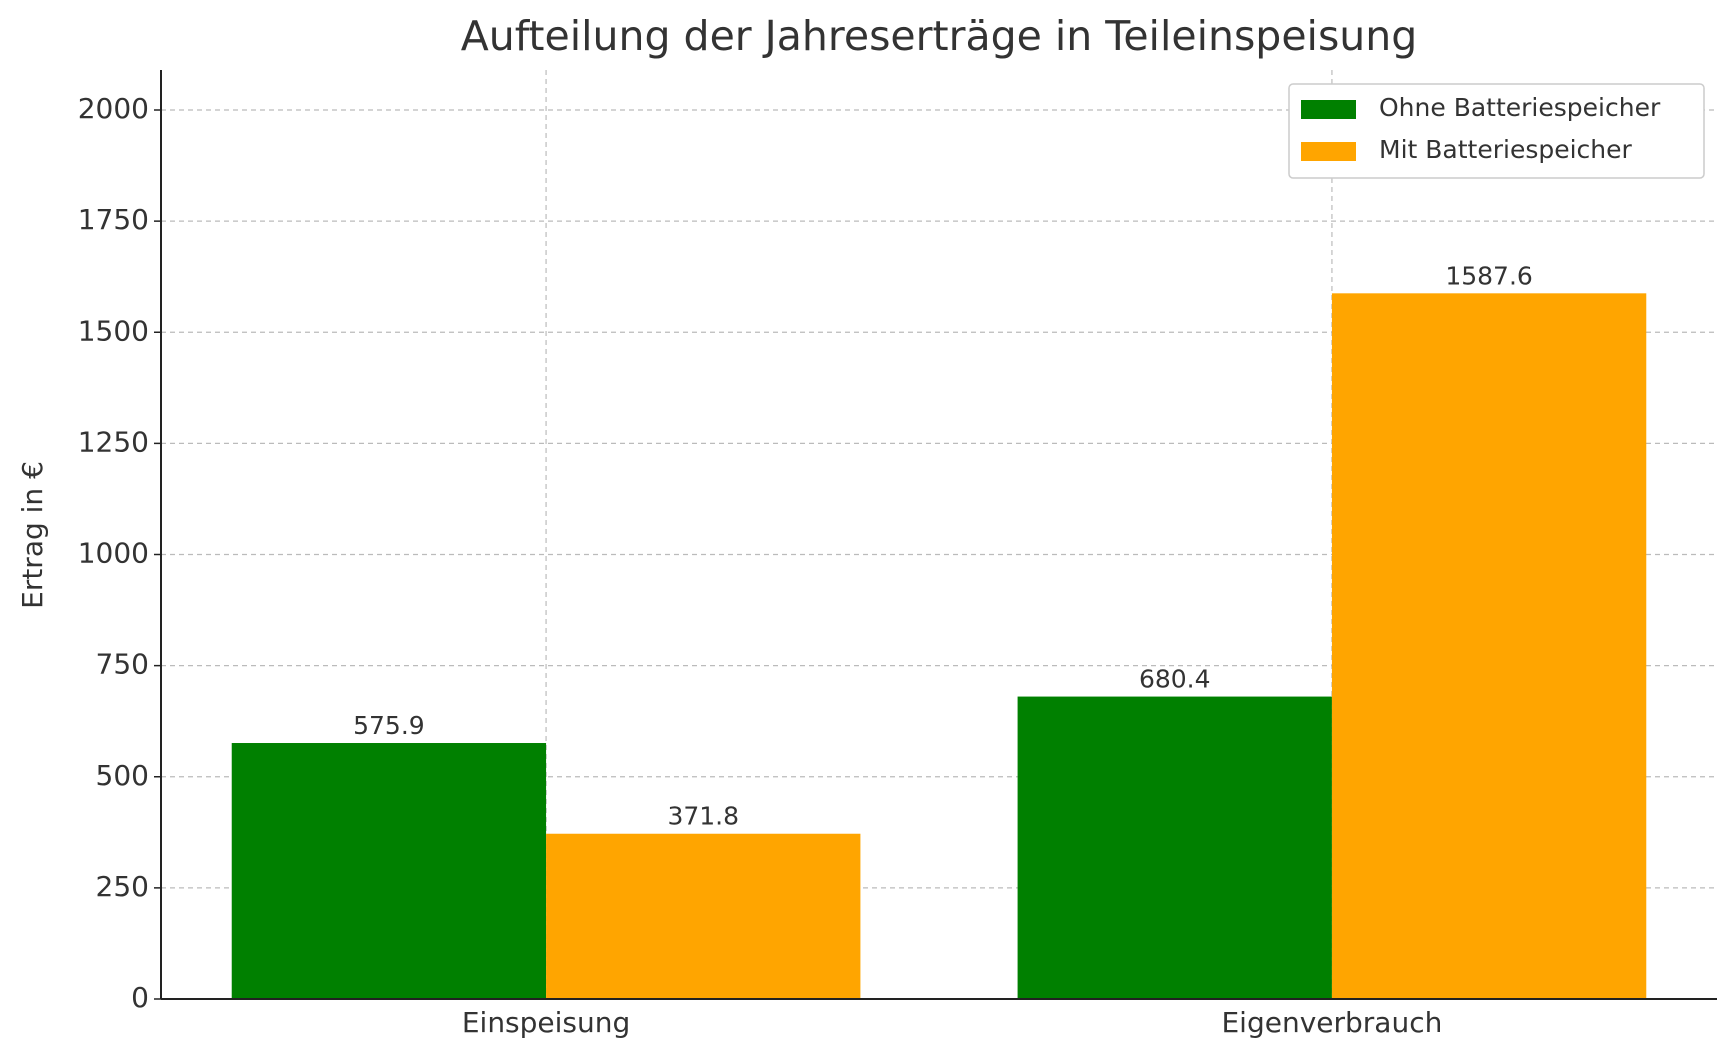 This screenshot has height=1057, width=1728. I want to click on y-tick-label: 2000, so click(113, 108).